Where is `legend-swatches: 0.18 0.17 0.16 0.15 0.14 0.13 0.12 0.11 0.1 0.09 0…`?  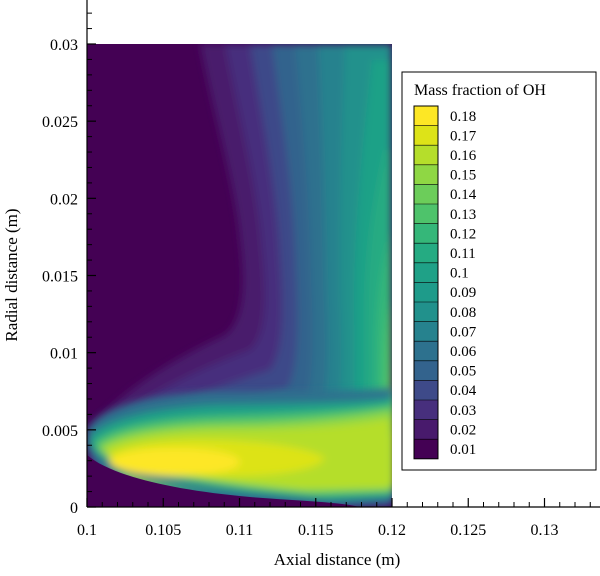 legend-swatches: 0.18 0.17 0.16 0.15 0.14 0.13 0.12 0.11 0.1 0.09 0… is located at coordinates (445, 282).